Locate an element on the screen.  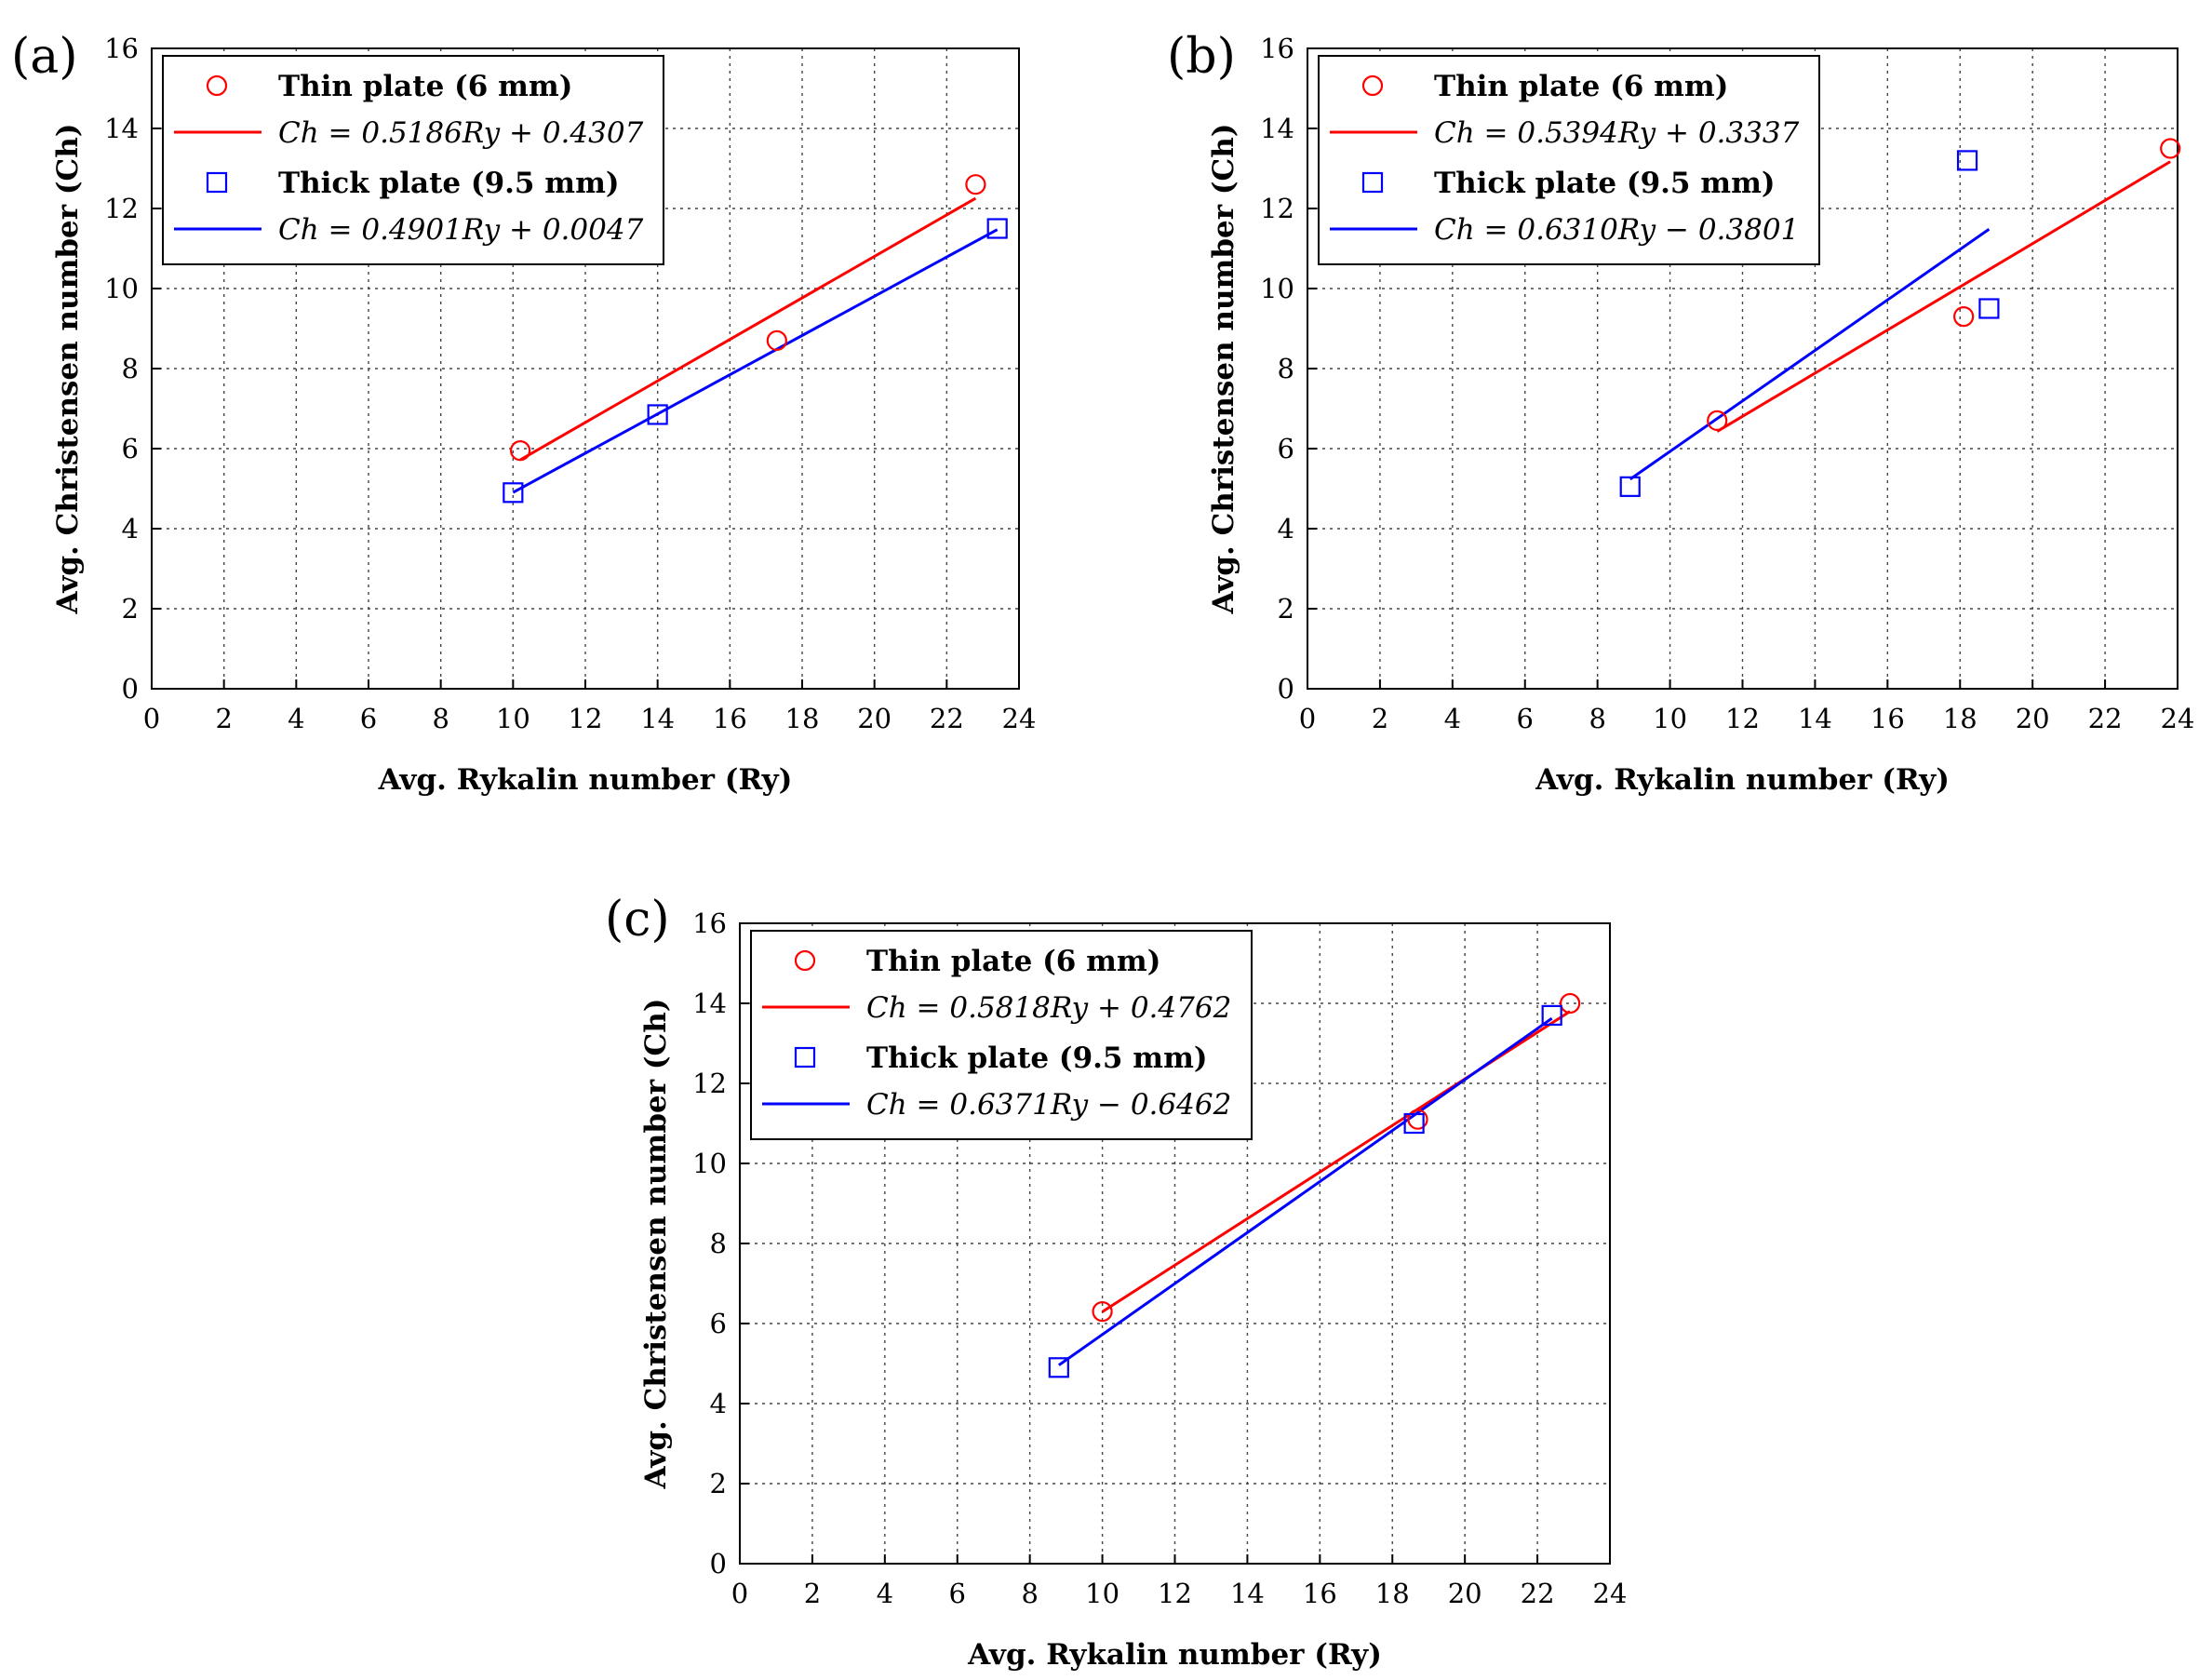
panel-label: (a) is located at coordinates (44, 57).